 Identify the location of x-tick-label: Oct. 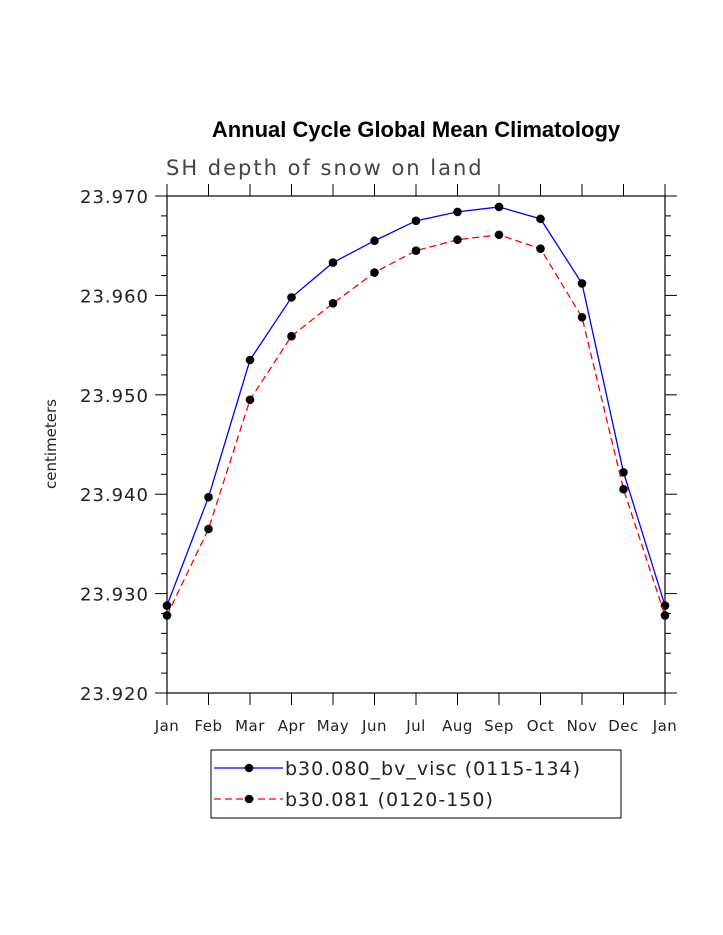
(540, 726).